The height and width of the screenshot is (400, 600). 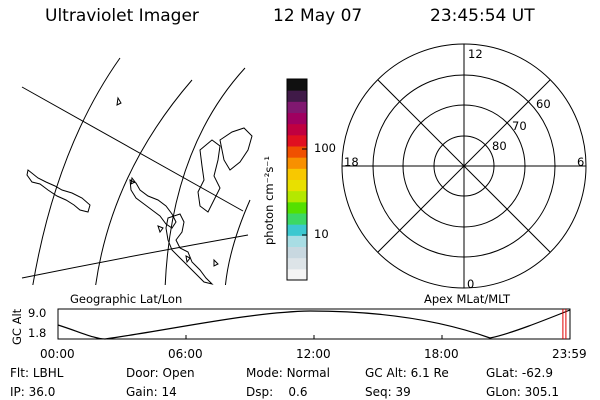 I want to click on status-flt: Flt: LBHL, so click(x=37, y=373).